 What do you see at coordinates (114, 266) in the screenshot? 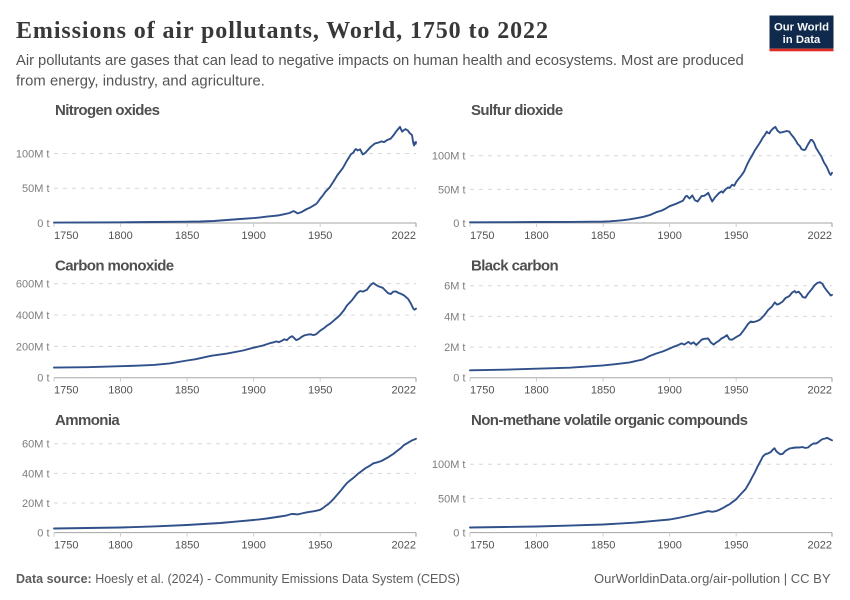
I see `svg-text: Carbon monoxide` at bounding box center [114, 266].